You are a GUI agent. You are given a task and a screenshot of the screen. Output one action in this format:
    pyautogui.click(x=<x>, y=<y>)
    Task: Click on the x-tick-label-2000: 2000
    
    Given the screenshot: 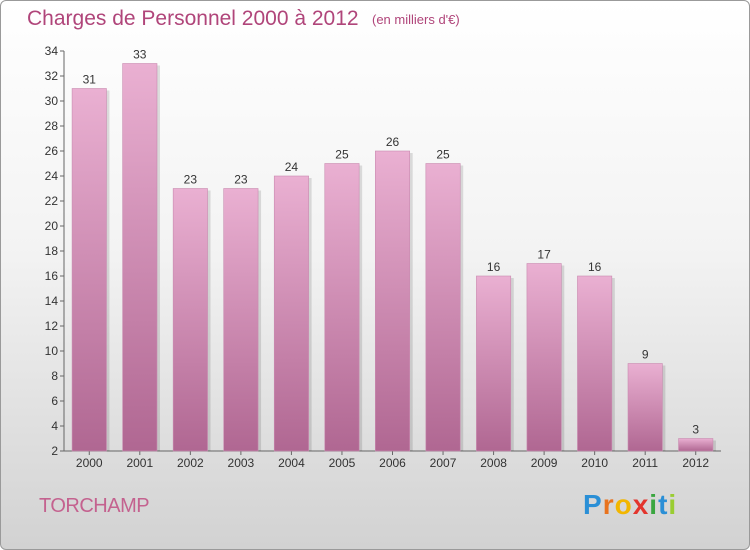 What is the action you would take?
    pyautogui.click(x=89, y=463)
    